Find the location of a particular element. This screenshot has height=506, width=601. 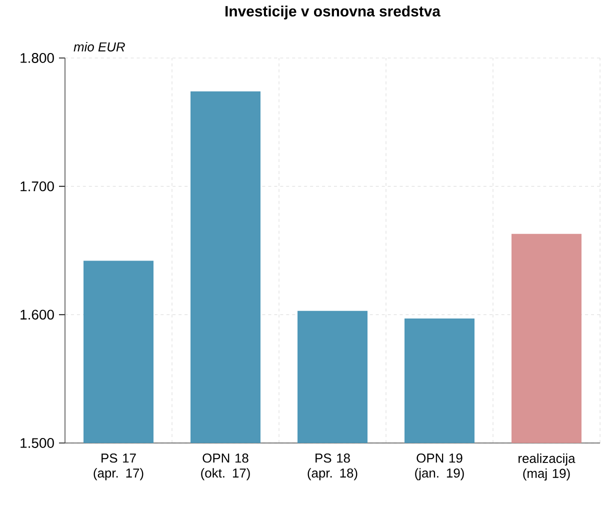

x-tick-label: OPN 19 (jan. 19) is located at coordinates (439, 467).